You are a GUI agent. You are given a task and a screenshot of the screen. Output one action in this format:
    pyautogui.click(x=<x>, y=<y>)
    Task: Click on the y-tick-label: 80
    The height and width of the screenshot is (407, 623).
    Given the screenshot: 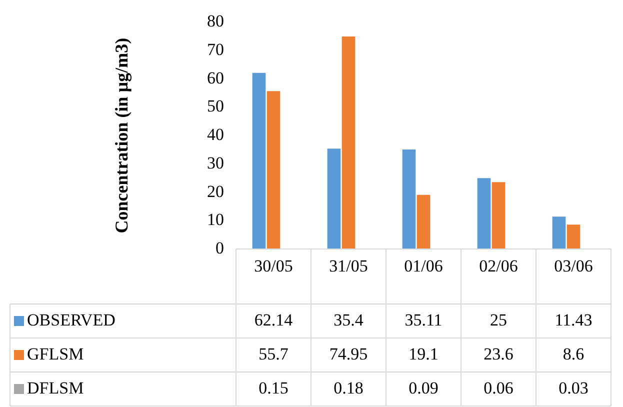 What is the action you would take?
    pyautogui.click(x=215, y=21)
    